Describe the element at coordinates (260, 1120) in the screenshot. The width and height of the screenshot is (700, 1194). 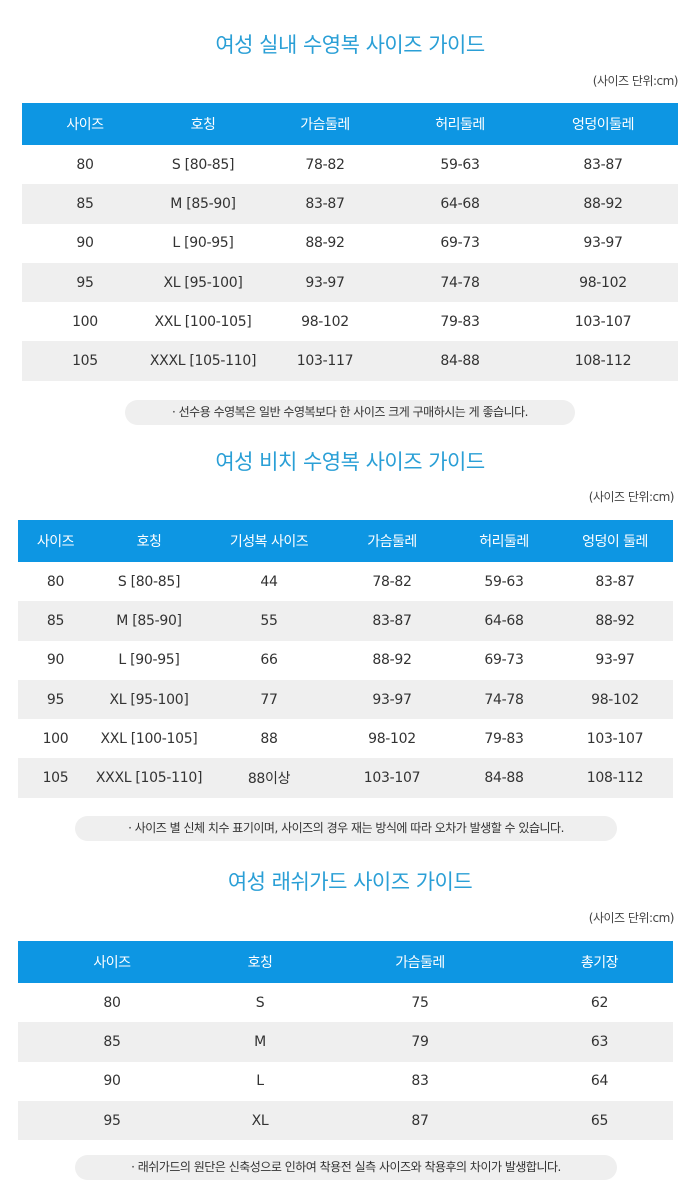
I see `table-cell: XL` at that location.